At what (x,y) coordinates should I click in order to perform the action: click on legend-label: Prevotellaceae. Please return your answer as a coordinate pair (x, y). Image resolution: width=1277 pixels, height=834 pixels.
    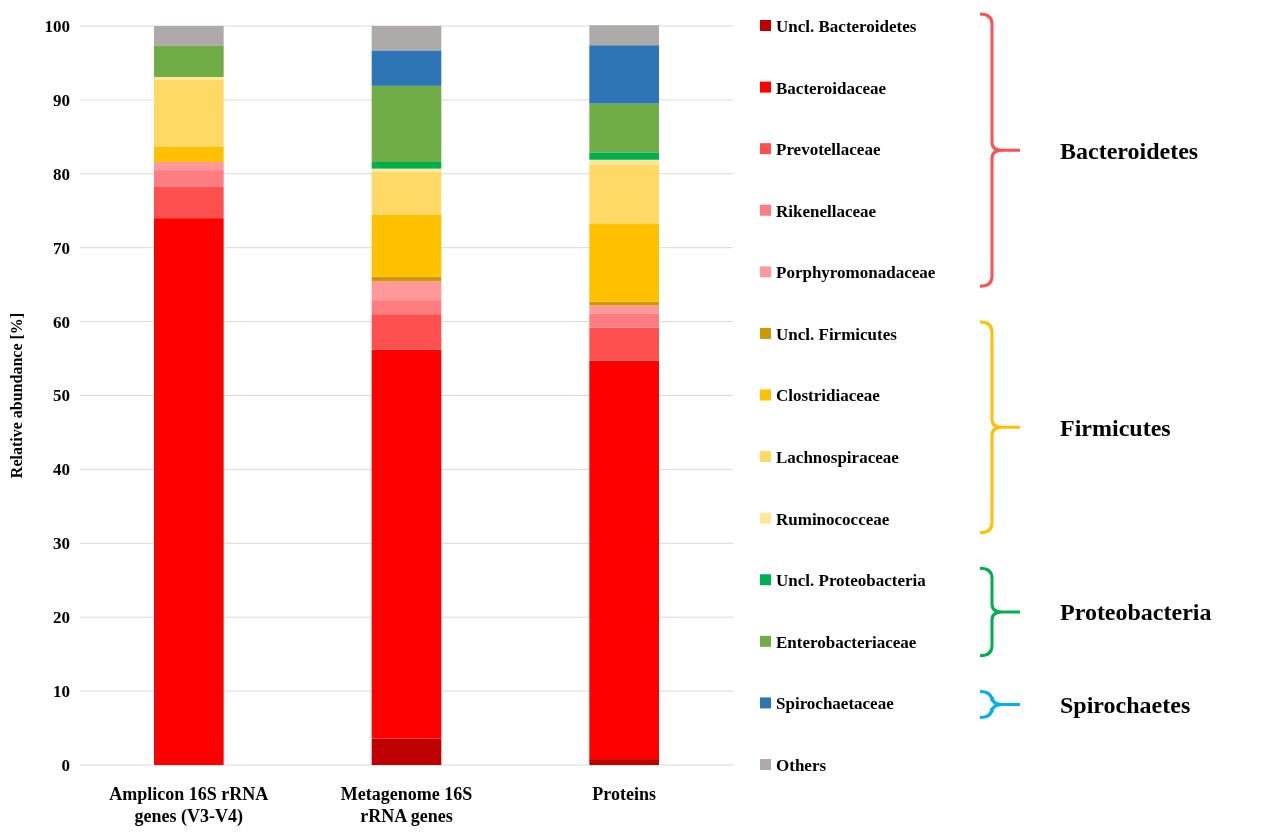
    Looking at the image, I should click on (828, 150).